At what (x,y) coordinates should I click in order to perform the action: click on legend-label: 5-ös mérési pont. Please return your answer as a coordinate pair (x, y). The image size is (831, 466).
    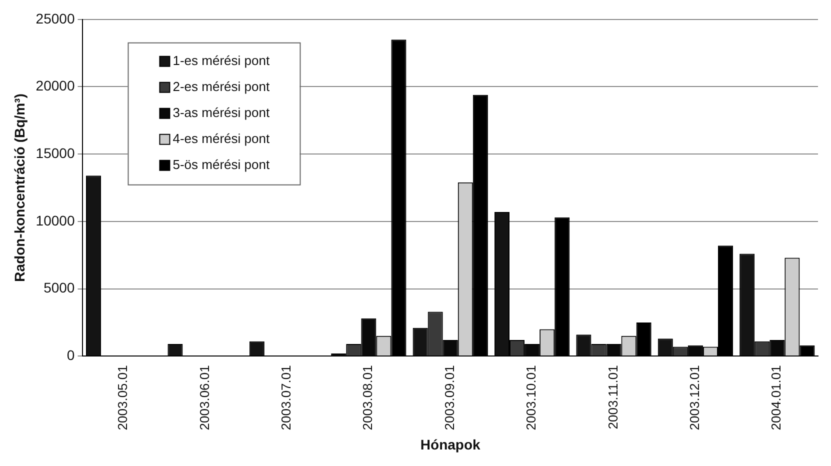
    Looking at the image, I should click on (221, 164).